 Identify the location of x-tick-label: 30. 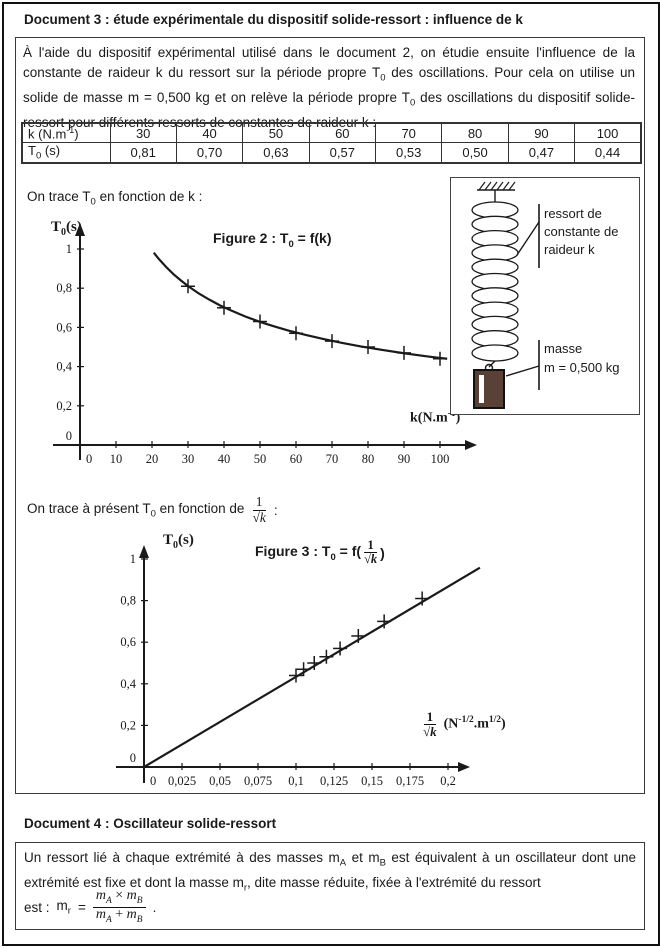
(188, 459).